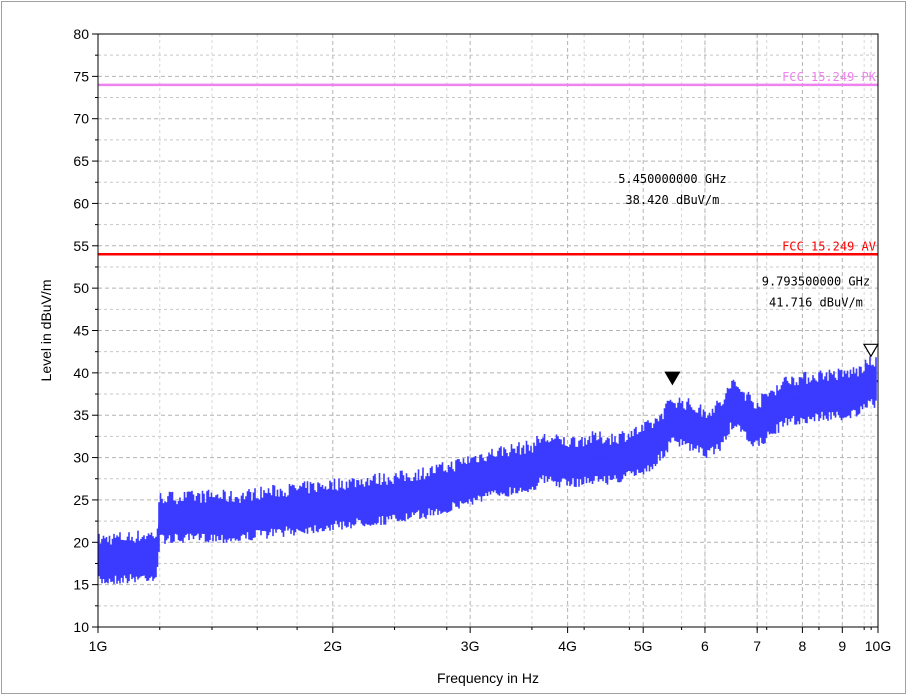  What do you see at coordinates (757, 646) in the screenshot?
I see `x-tick-label: 7` at bounding box center [757, 646].